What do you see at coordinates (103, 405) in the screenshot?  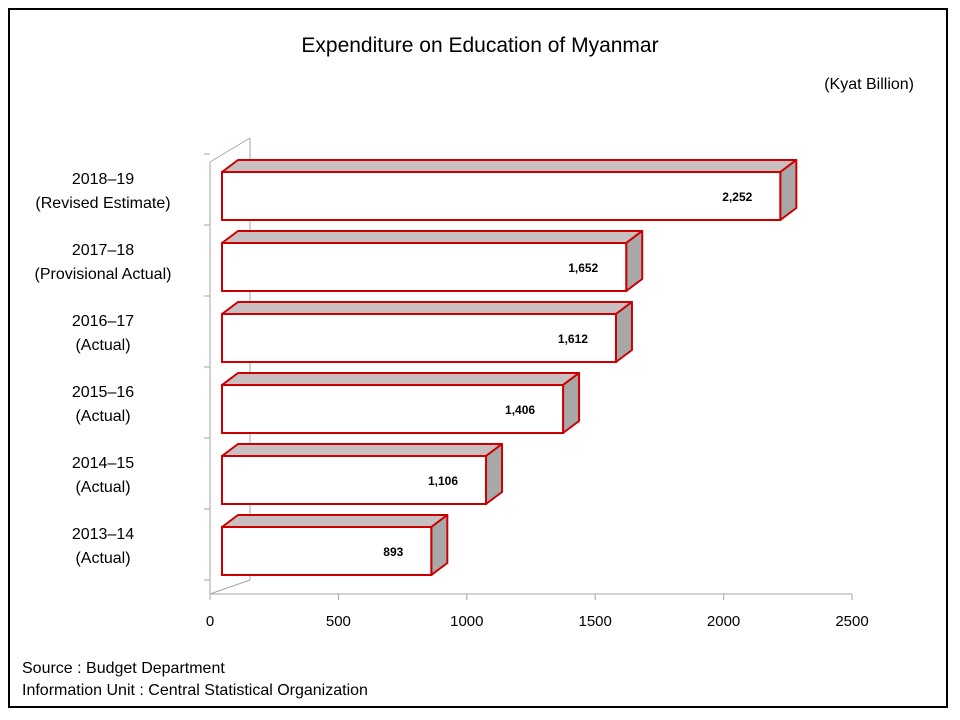 I see `category-label: 2015–16 (Actual)` at bounding box center [103, 405].